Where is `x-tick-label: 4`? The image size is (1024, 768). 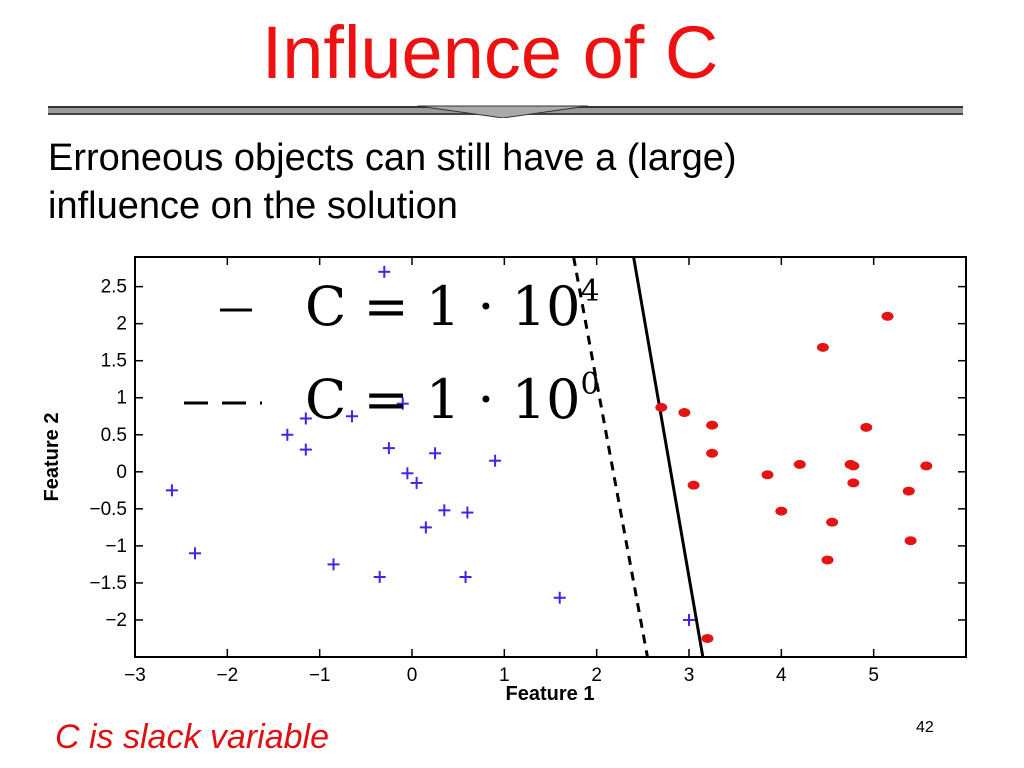
x-tick-label: 4 is located at coordinates (781, 675).